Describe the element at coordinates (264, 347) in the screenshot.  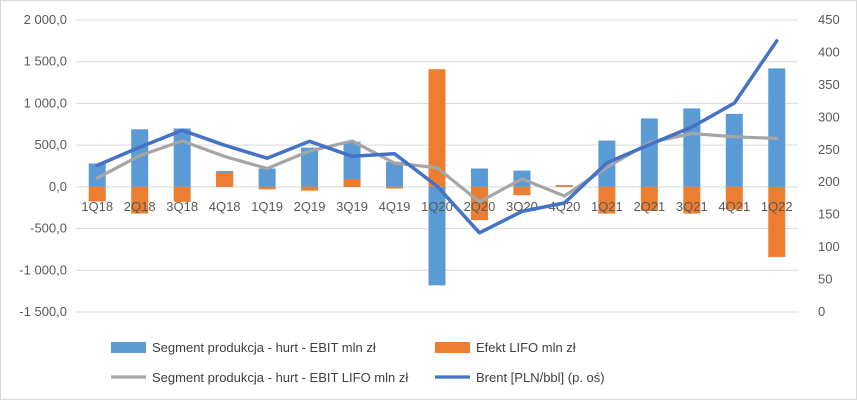
I see `legend-label: Segment produkcja - hurt - EBIT mln zł` at that location.